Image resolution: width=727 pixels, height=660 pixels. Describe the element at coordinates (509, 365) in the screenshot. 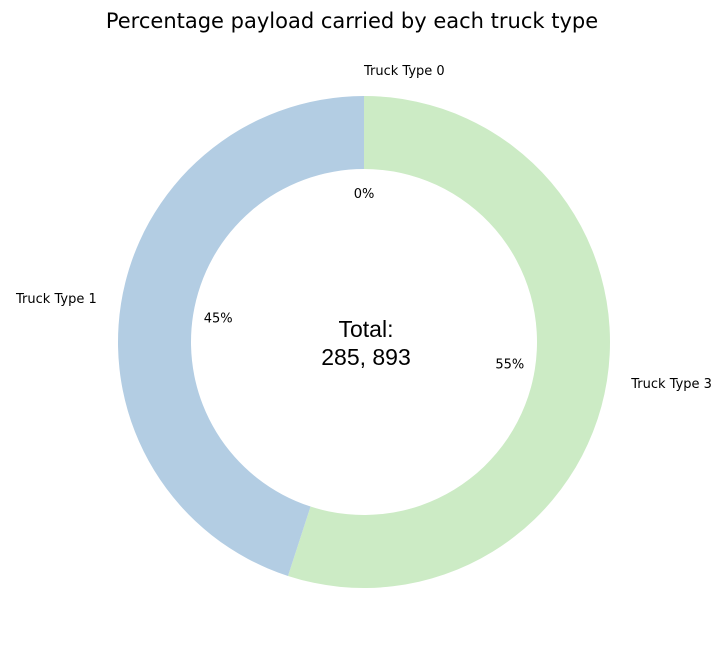

I see `percent-truck-type-3: 55%` at that location.